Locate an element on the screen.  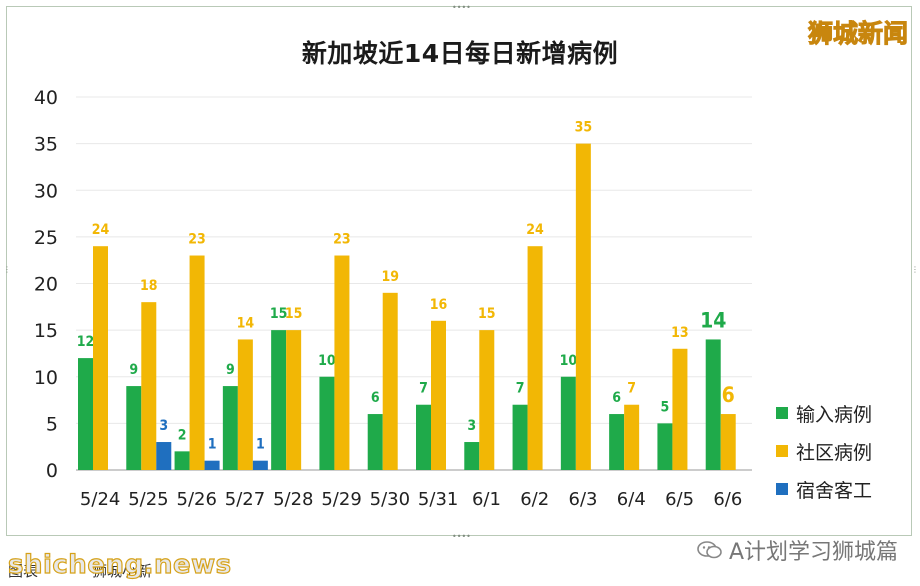
data-label: 35 is located at coordinates (584, 128).